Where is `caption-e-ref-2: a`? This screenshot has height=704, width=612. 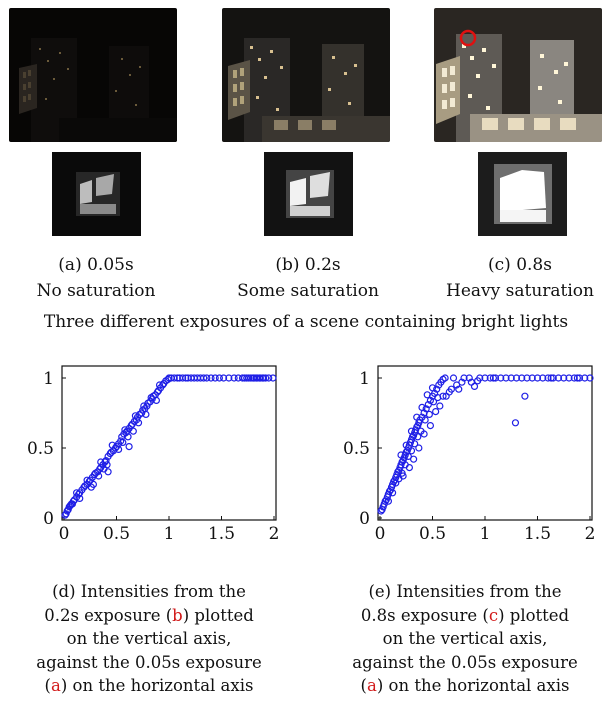
caption-e-ref-2: a is located at coordinates (371, 685).